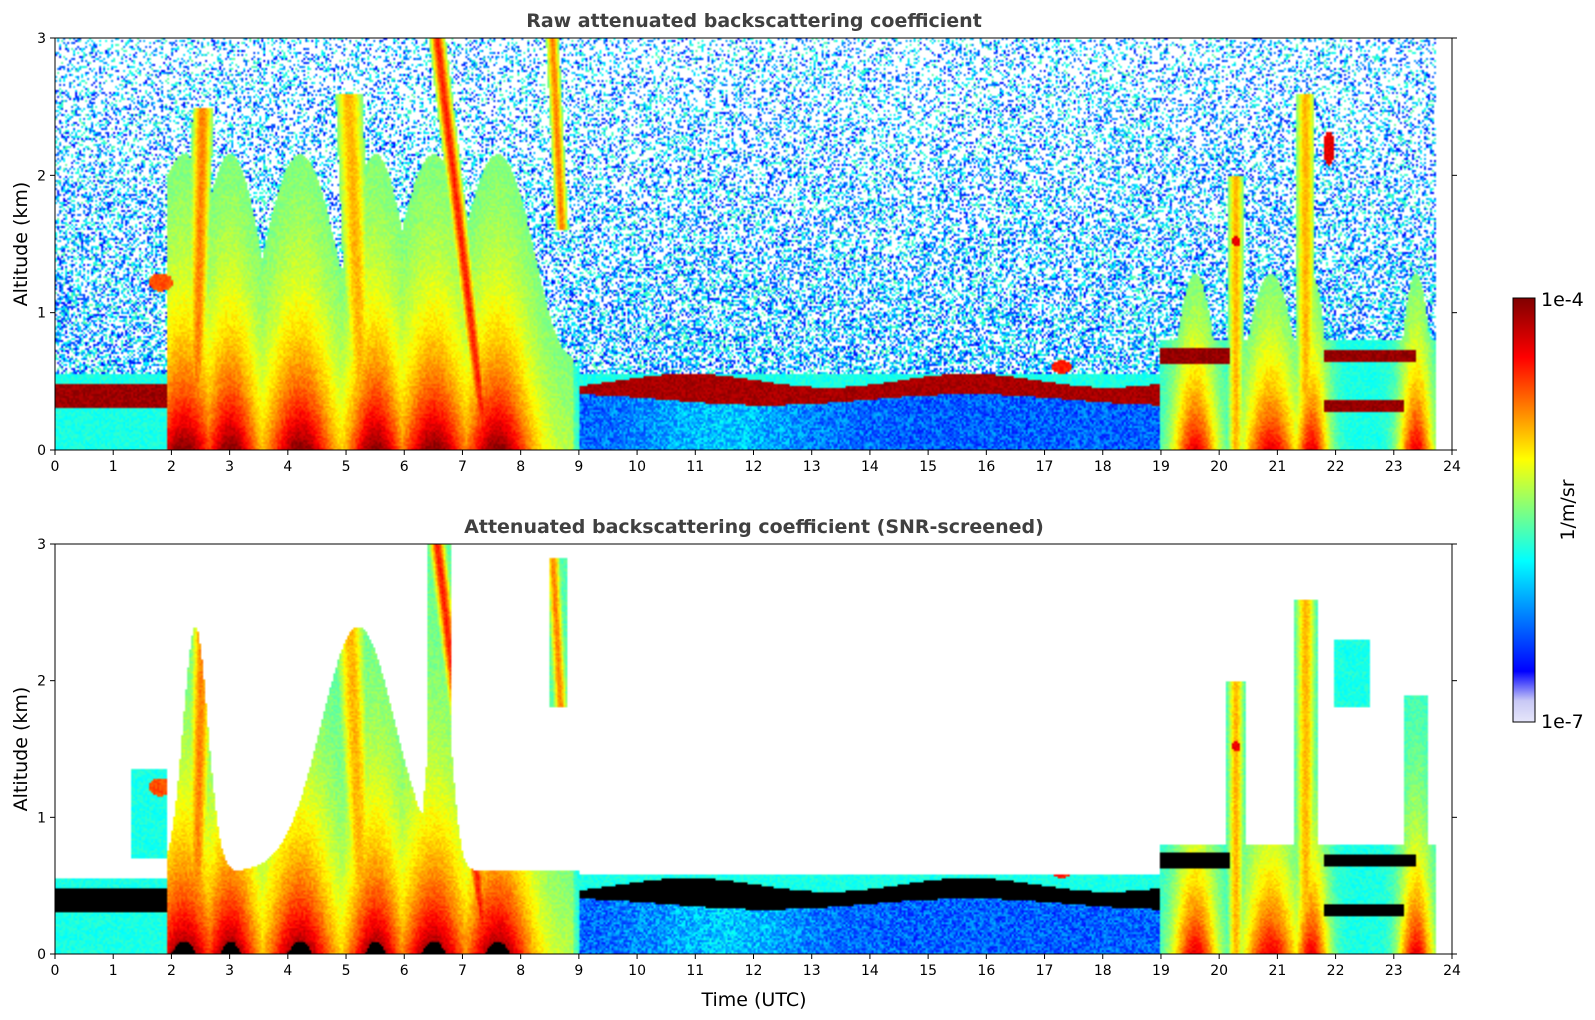 The width and height of the screenshot is (1595, 1020). I want to click on colorbar-unit-label: 1/m/sr, so click(1568, 509).